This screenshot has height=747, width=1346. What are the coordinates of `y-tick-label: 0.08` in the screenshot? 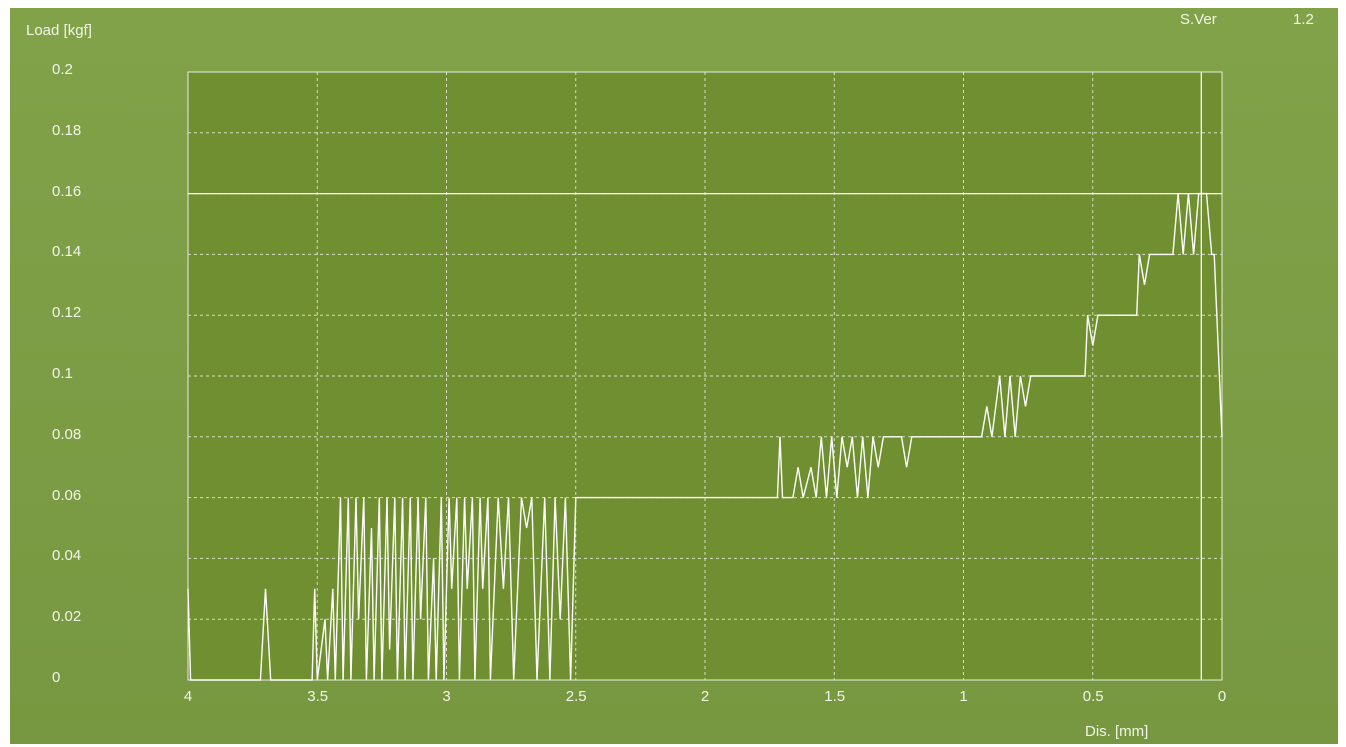 It's located at (67, 434).